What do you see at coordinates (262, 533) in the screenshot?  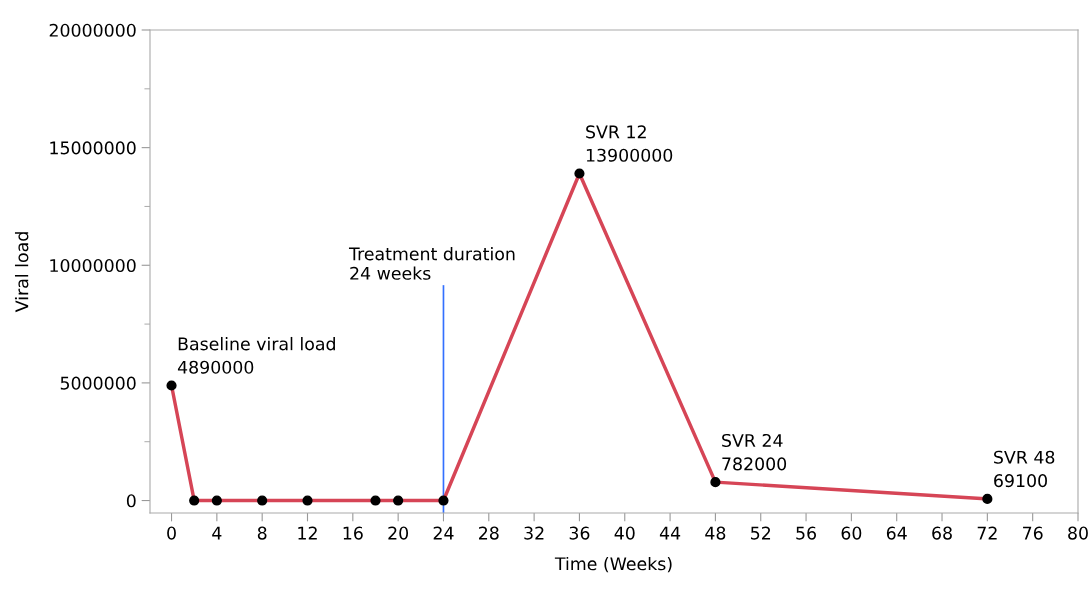 I see `x-tick-label: 8` at bounding box center [262, 533].